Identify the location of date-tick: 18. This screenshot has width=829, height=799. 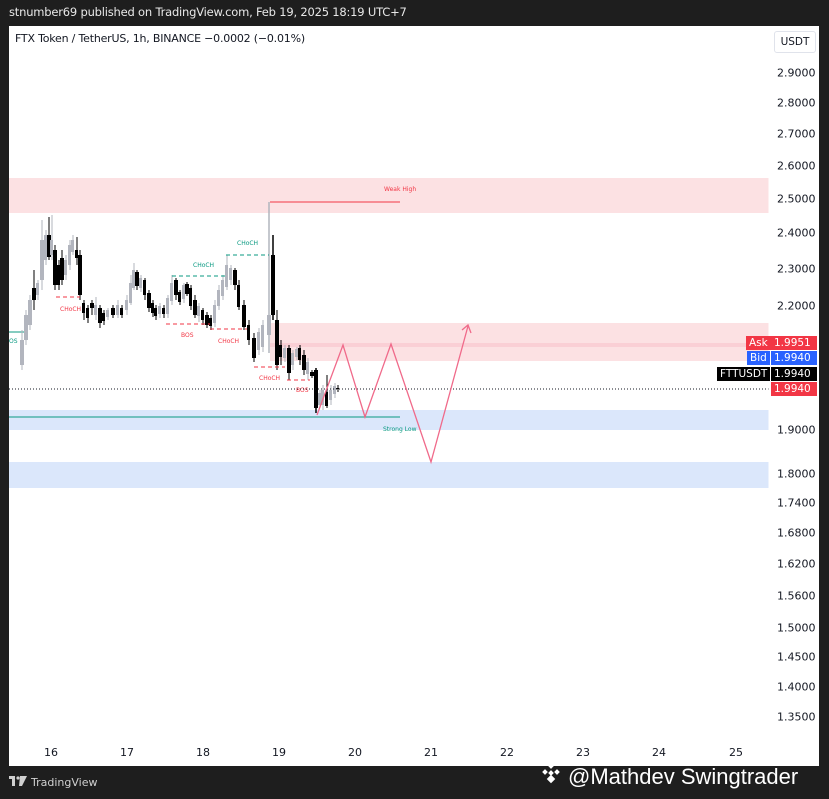
(203, 752).